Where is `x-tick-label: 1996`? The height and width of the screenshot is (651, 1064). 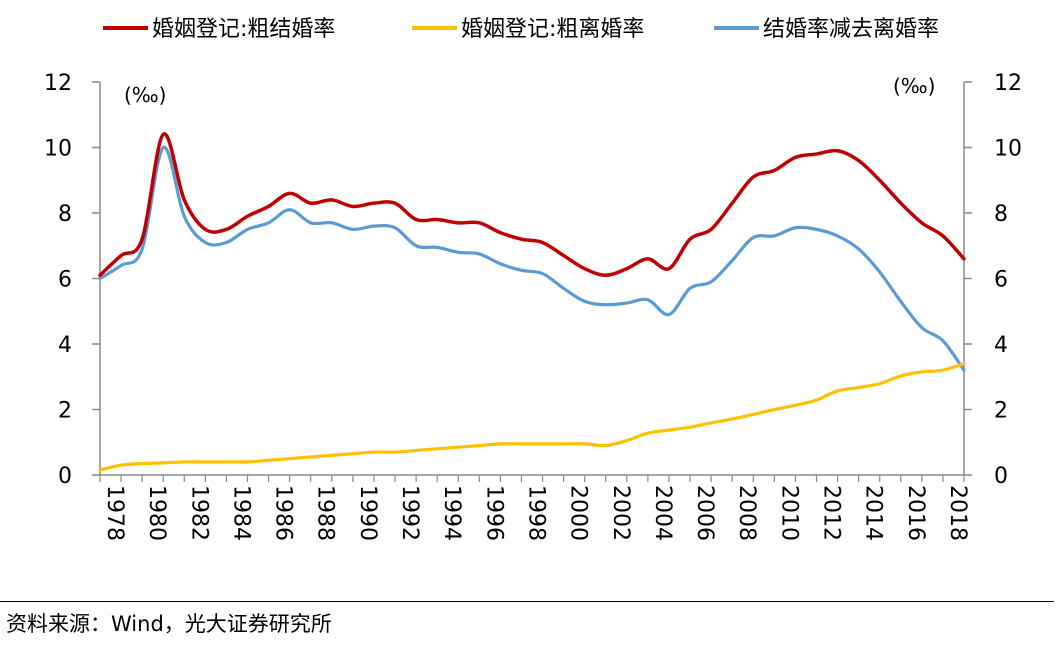
x-tick-label: 1996 is located at coordinates (493, 513).